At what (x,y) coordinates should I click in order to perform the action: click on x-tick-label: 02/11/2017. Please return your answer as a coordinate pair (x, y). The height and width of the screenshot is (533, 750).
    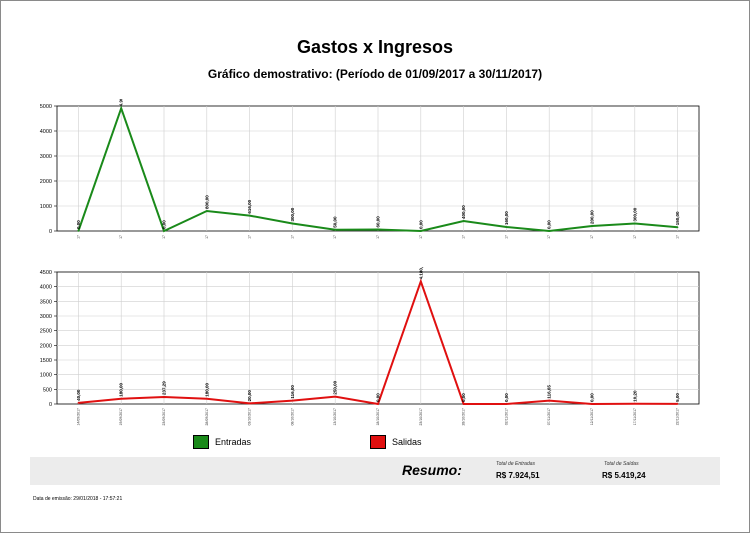
    Looking at the image, I should click on (506, 237).